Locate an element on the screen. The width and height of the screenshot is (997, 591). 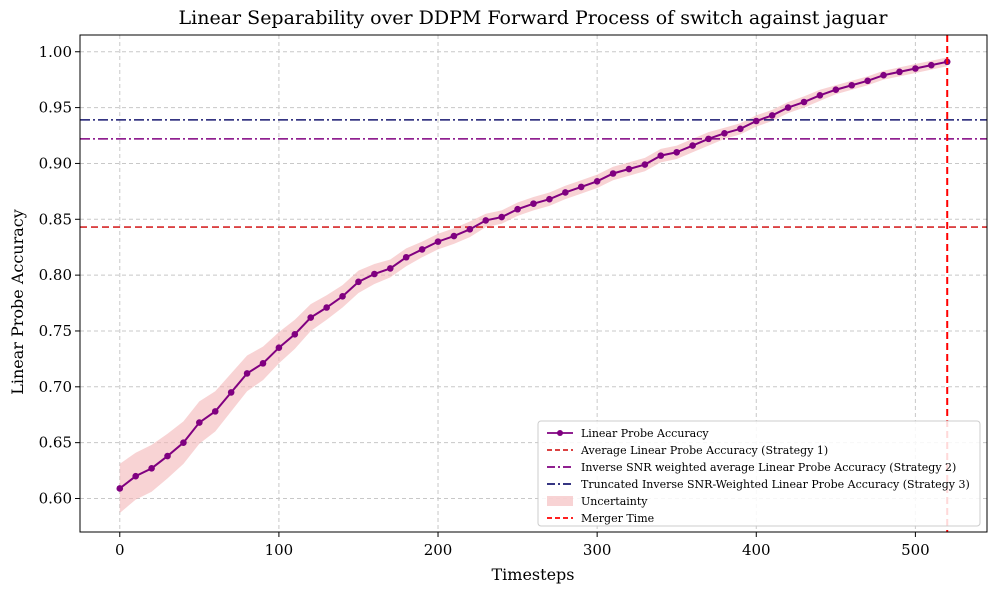
x-tick-label: 200 is located at coordinates (438, 550).